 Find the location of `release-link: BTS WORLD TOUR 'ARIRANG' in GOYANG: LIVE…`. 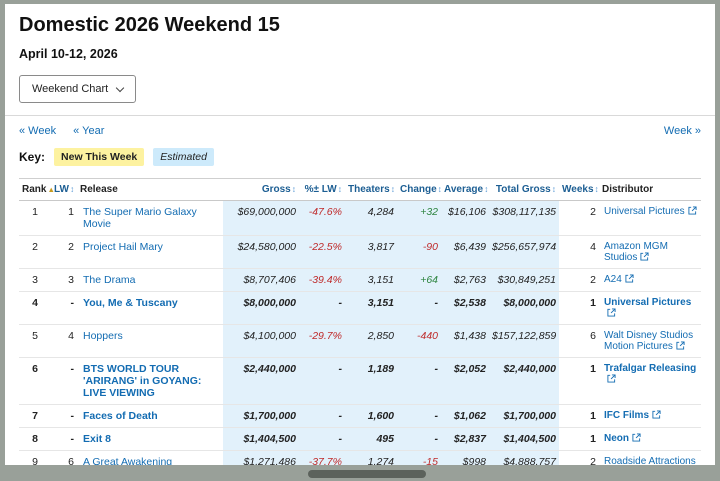

release-link: BTS WORLD TOUR 'ARIRANG' in GOYANG: LIVE… is located at coordinates (142, 381).